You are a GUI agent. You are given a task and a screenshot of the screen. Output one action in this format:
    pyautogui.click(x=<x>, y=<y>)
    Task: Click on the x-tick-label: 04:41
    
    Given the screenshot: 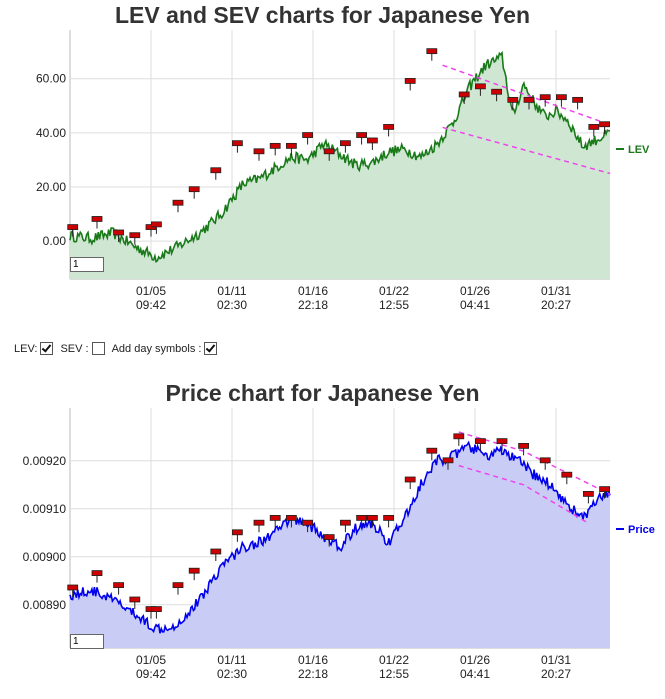 What is the action you would take?
    pyautogui.click(x=475, y=305)
    